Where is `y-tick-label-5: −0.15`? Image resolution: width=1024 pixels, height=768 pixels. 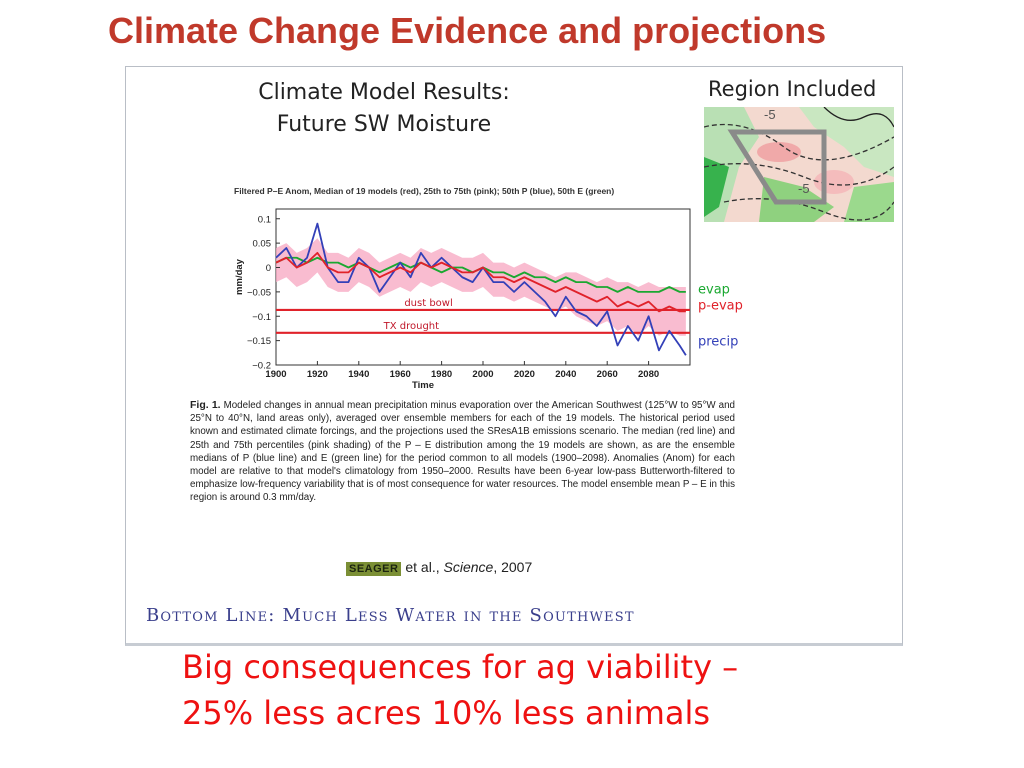
y-tick-label-5: −0.15 is located at coordinates (259, 341).